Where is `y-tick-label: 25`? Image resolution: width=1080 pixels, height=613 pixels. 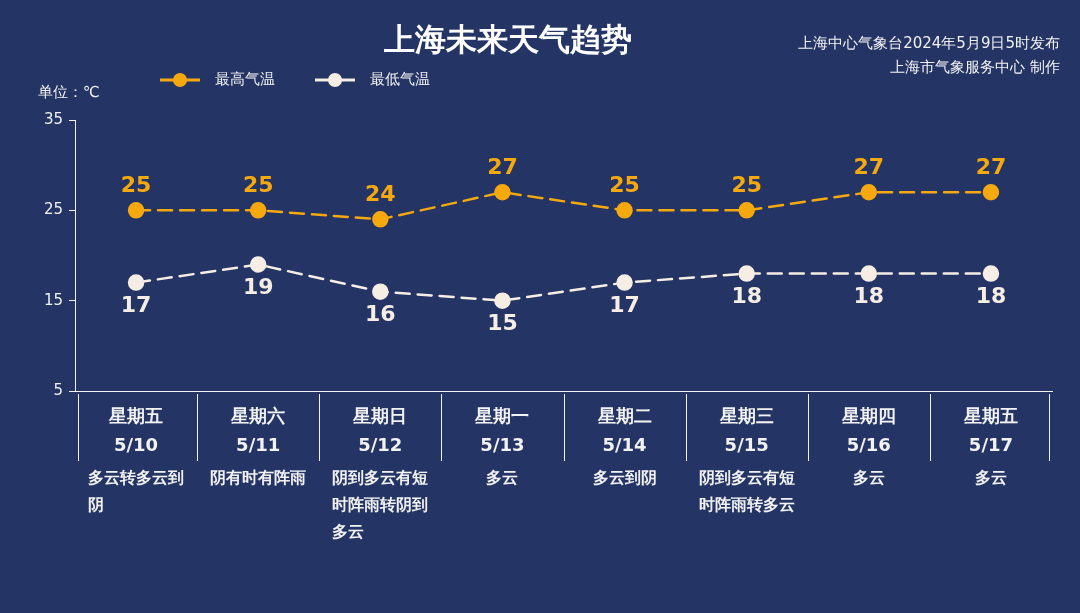
y-tick-label: 25 is located at coordinates (53, 209).